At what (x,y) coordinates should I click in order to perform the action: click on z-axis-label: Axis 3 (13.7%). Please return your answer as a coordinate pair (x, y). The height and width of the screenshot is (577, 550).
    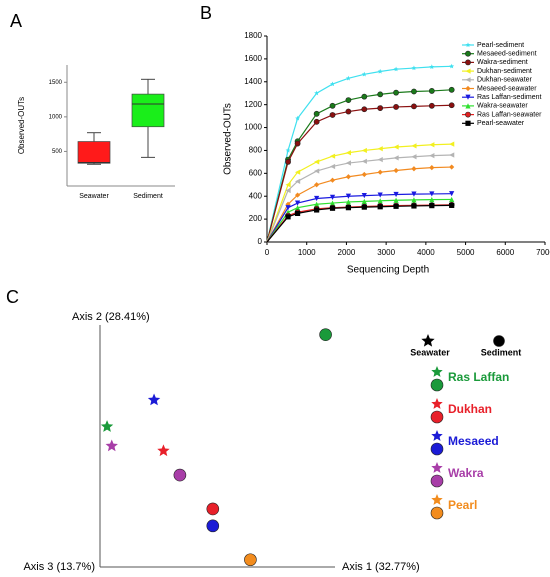
    Looking at the image, I should click on (59, 567).